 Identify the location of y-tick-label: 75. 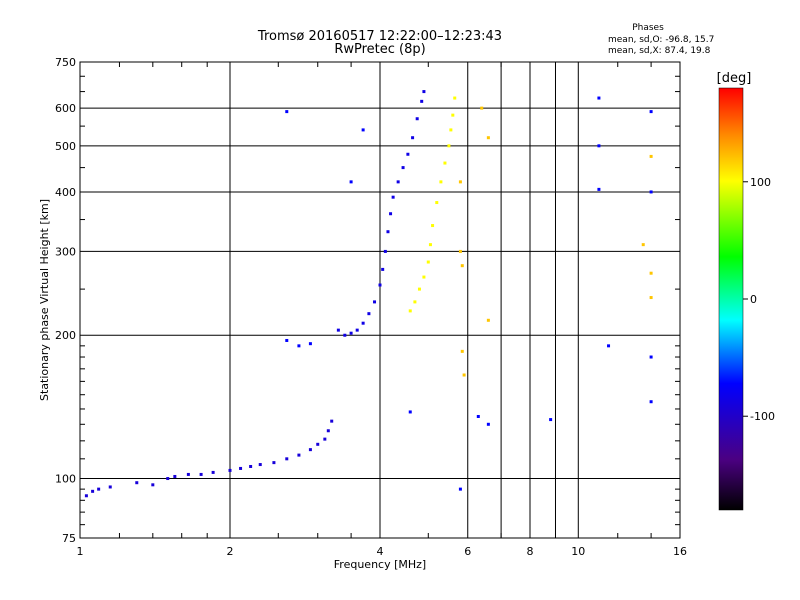
(69, 538).